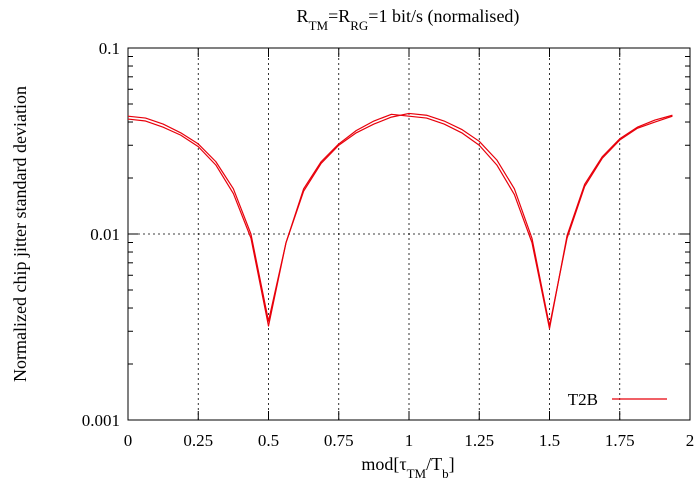 The width and height of the screenshot is (695, 484). I want to click on x-tick-label: 0.5, so click(268, 440).